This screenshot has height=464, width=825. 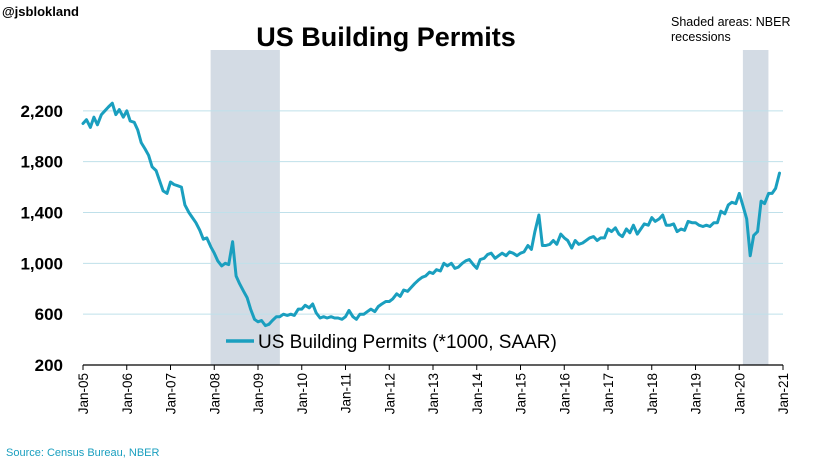 What do you see at coordinates (41, 162) in the screenshot?
I see `y-tick-label: 1,800` at bounding box center [41, 162].